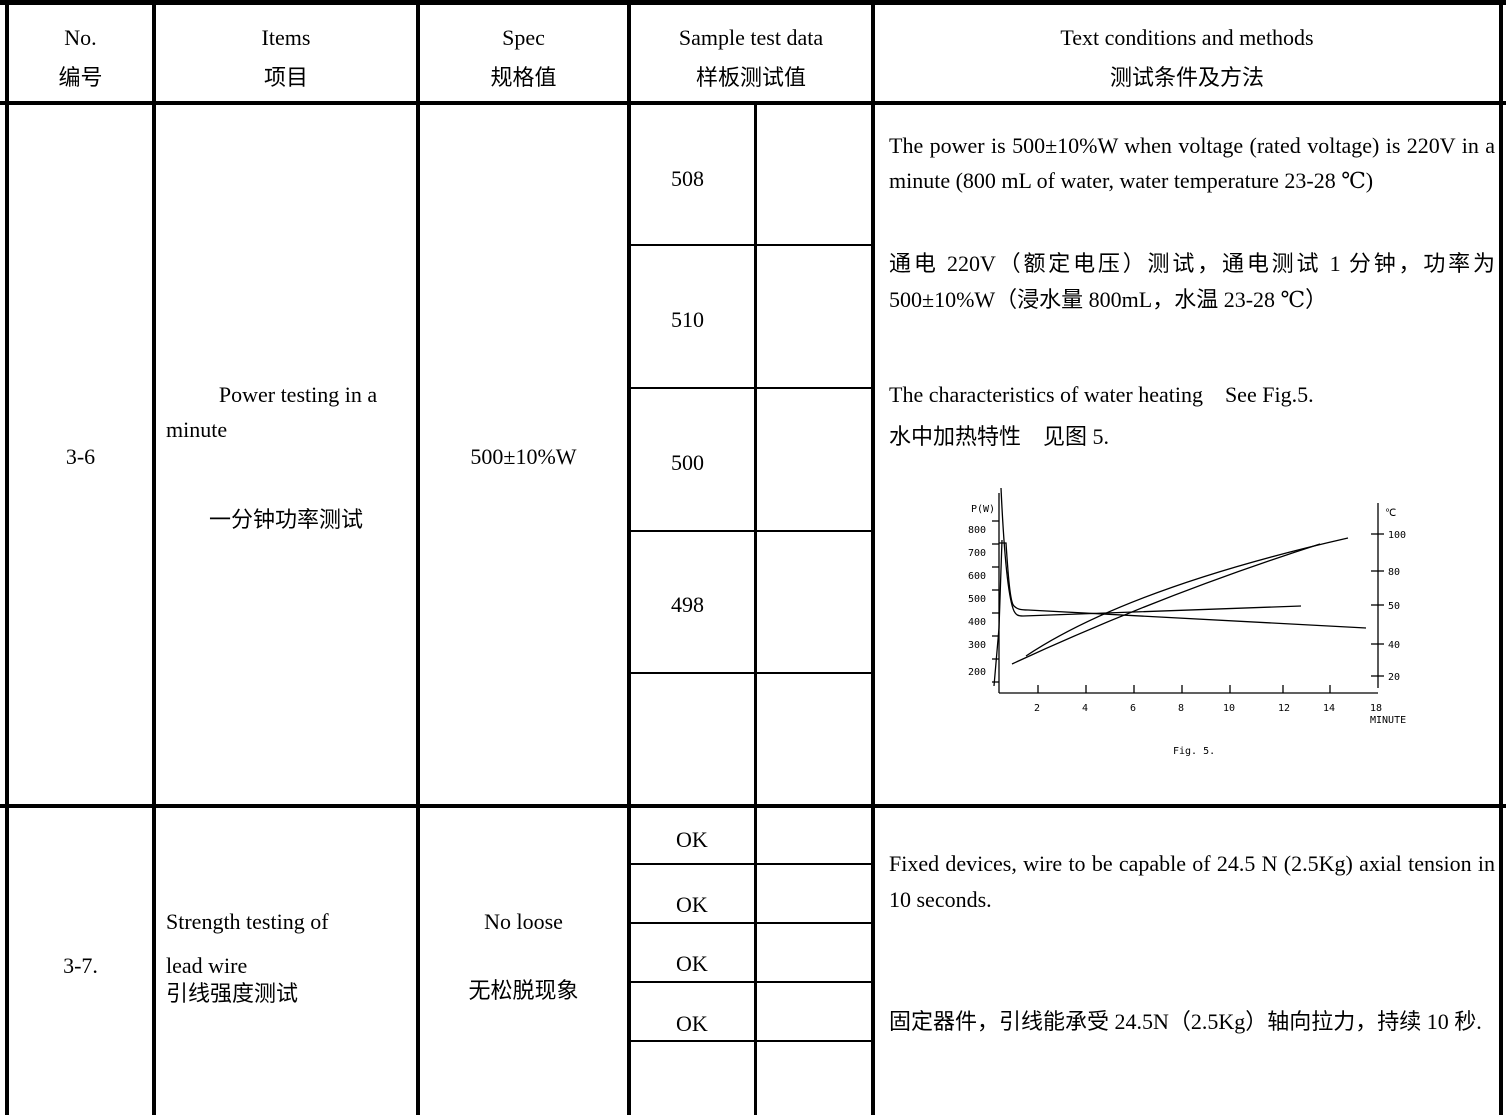 This screenshot has height=1115, width=1506. Describe the element at coordinates (207, 965) in the screenshot. I see `item-name-en: lead wire` at that location.